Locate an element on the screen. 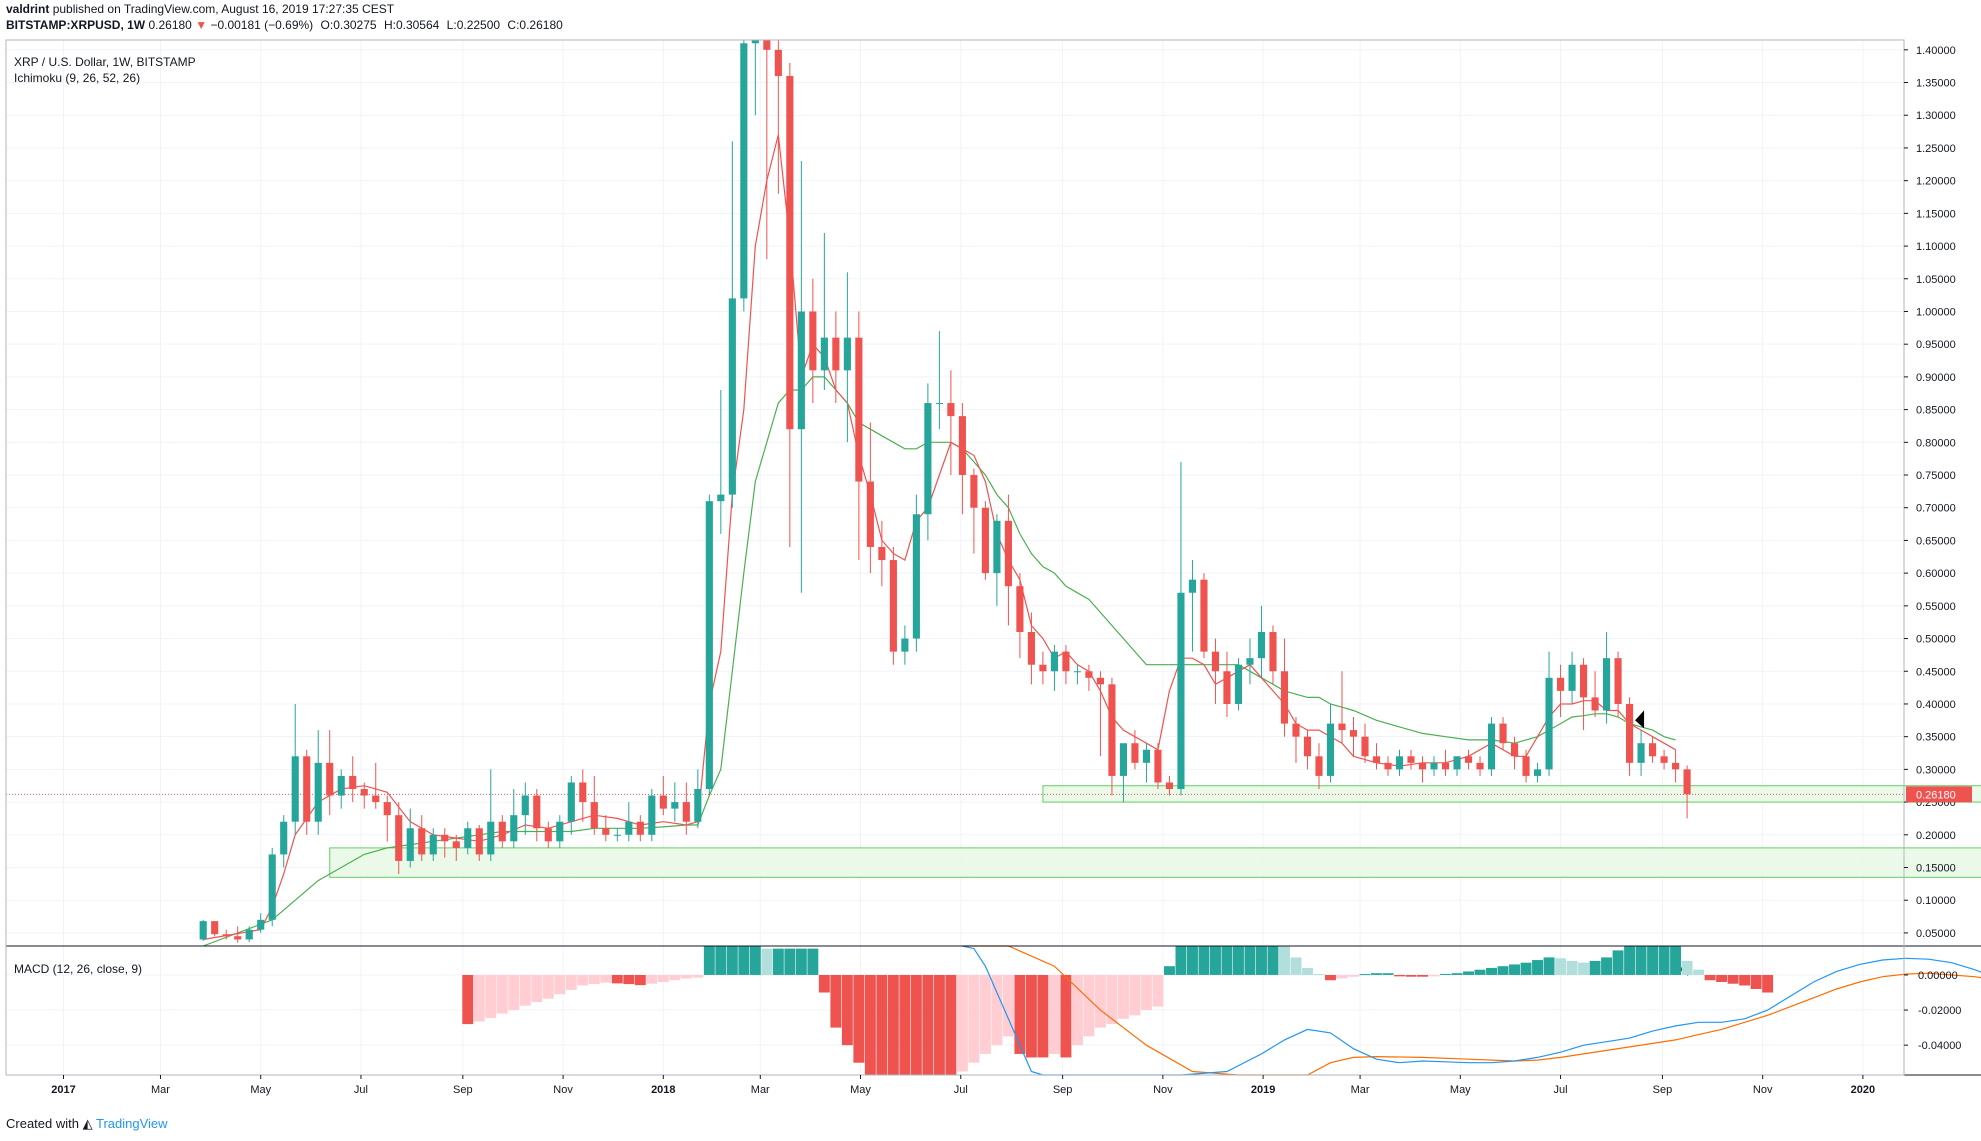  time-tick-label: Jul is located at coordinates (1561, 1090).